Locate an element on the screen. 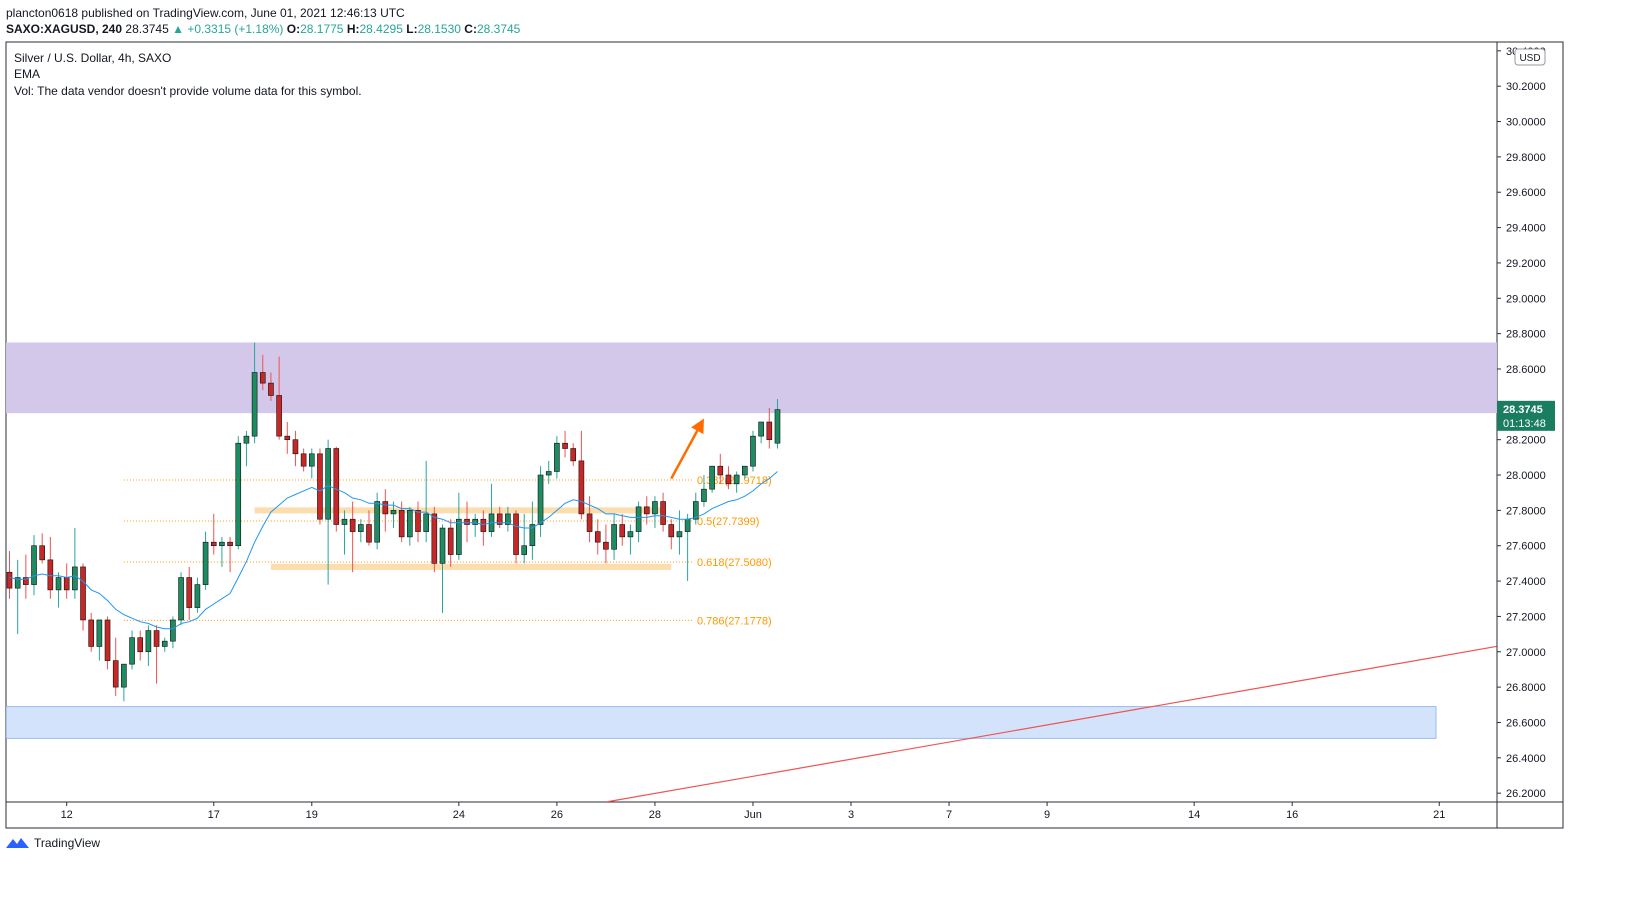 This screenshot has width=1627, height=897. y-tick-label: 27.8000 is located at coordinates (1526, 511).